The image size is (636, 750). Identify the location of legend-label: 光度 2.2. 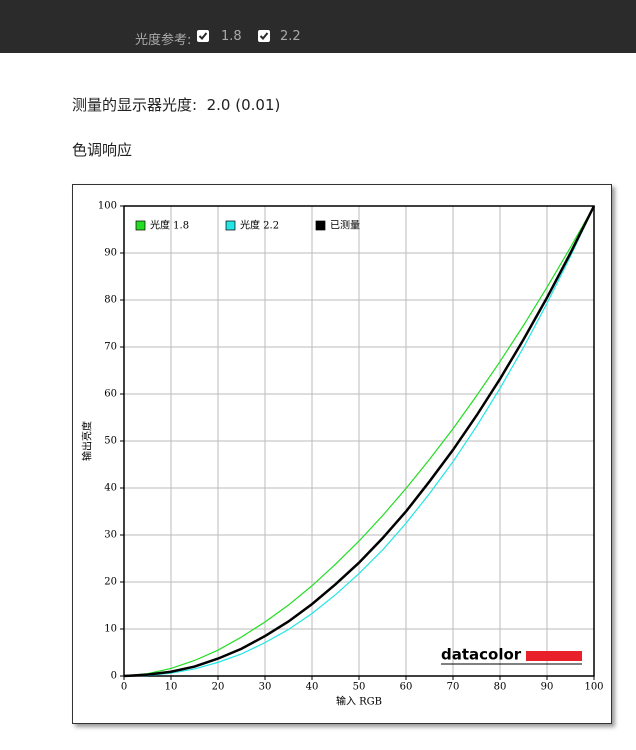
(259, 225).